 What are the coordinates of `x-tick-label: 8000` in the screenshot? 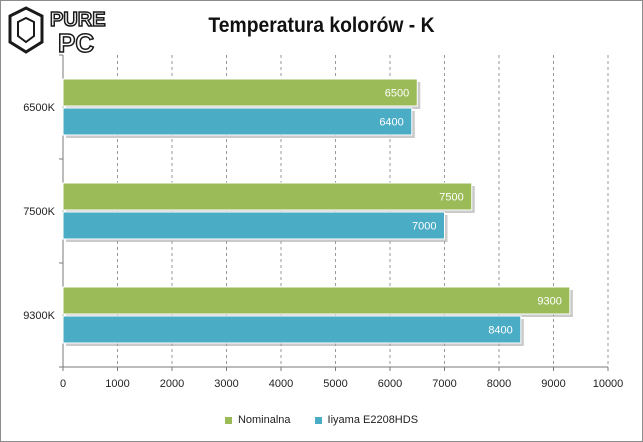 It's located at (499, 384).